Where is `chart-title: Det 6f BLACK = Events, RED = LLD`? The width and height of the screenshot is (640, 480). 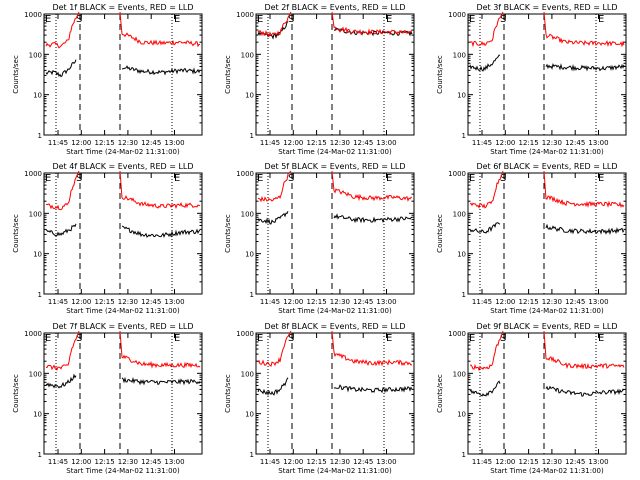 chart-title: Det 6f BLACK = Events, RED = LLD is located at coordinates (546, 166).